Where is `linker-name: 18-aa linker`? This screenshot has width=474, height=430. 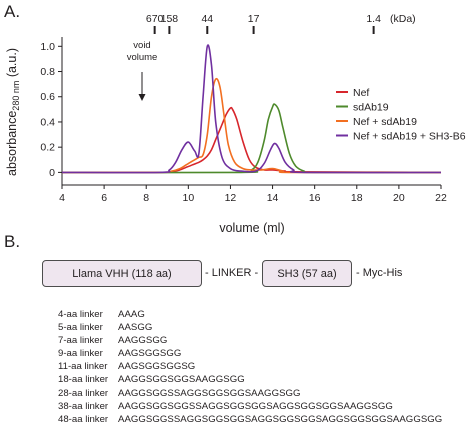
linker-name: 18-aa linker is located at coordinates (83, 380).